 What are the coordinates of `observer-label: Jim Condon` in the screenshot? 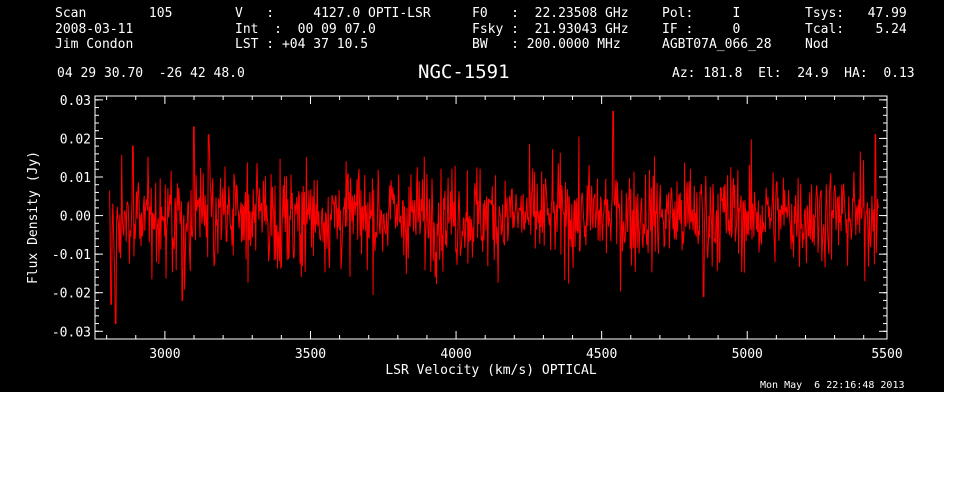 It's located at (94, 44).